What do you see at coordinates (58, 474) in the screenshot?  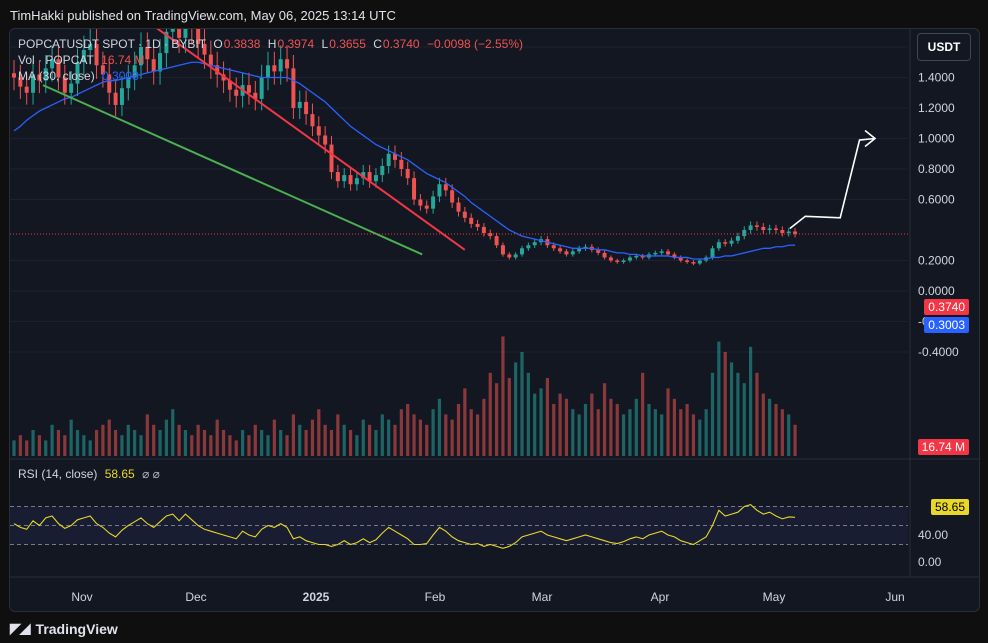 I see `rsi-label: RSI (14, close)` at bounding box center [58, 474].